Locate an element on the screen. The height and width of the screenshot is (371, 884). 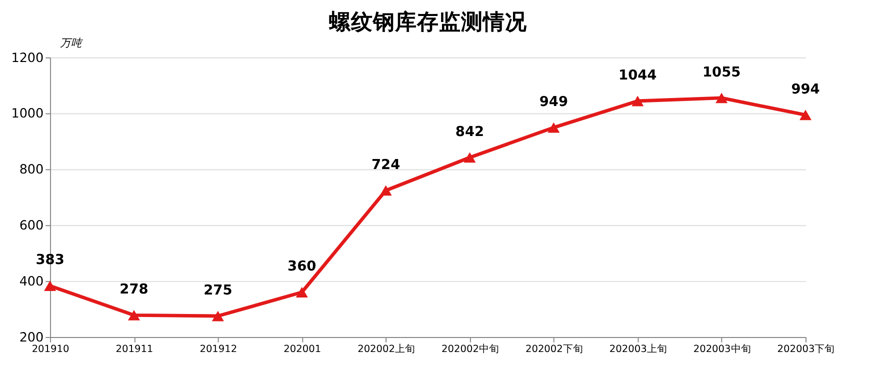
x-tick-label: 202002中旬 is located at coordinates (470, 349).